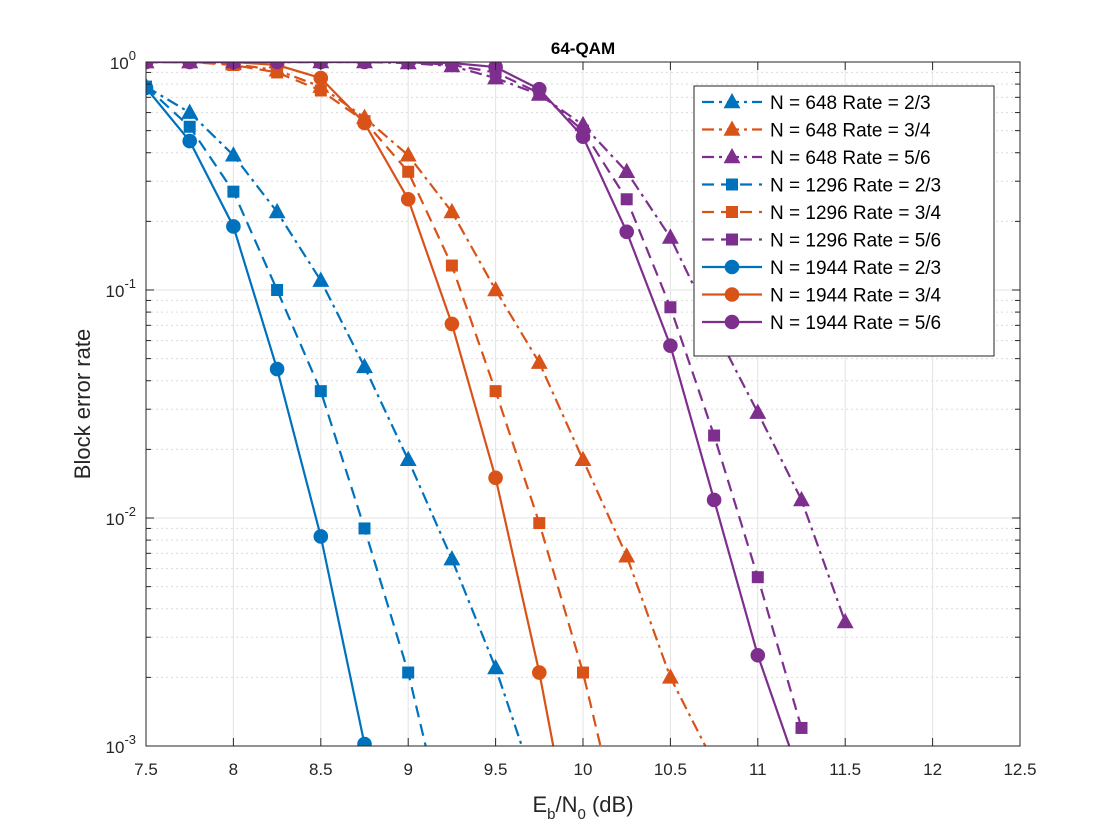 The height and width of the screenshot is (840, 1120). Describe the element at coordinates (407, 769) in the screenshot. I see `x-tick-label: 9` at that location.